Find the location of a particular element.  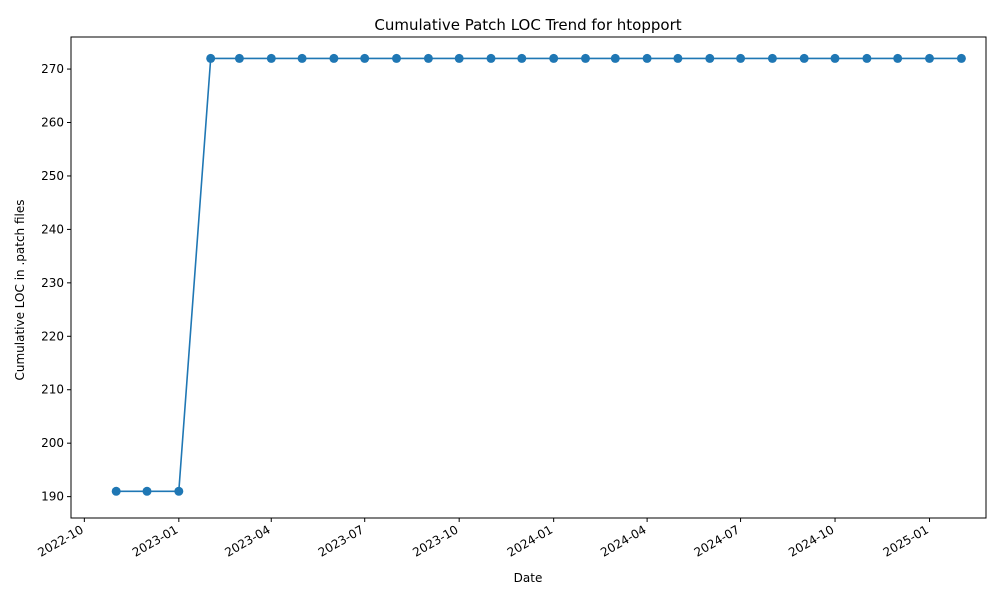

y-tick-label: 200 is located at coordinates (52, 443).